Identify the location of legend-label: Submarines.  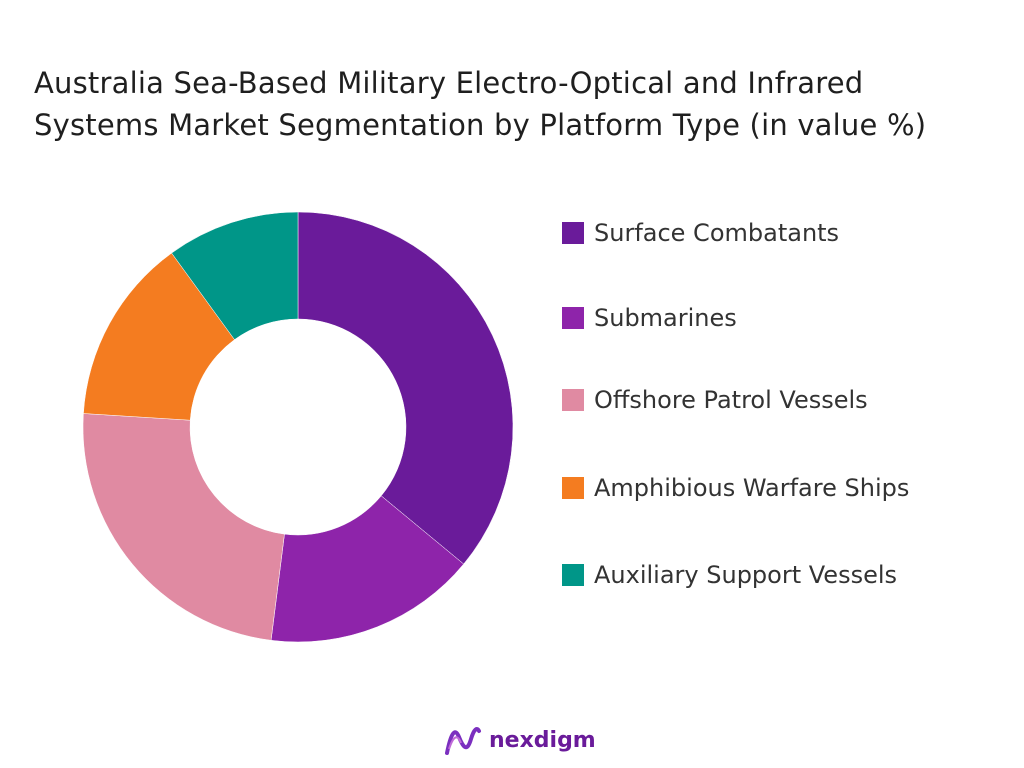
(665, 318).